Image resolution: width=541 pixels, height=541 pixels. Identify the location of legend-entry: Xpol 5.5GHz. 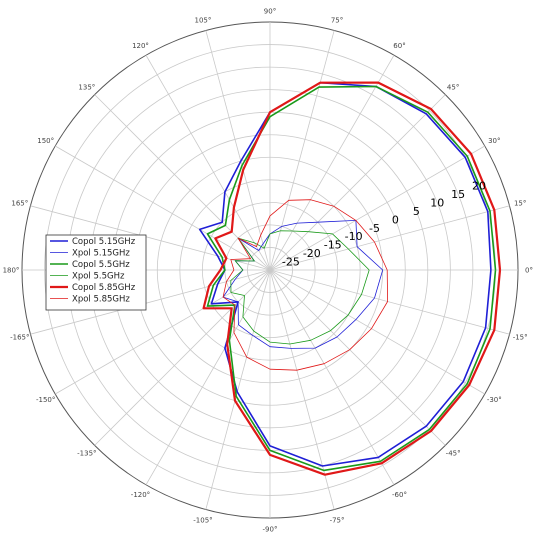
(98, 277).